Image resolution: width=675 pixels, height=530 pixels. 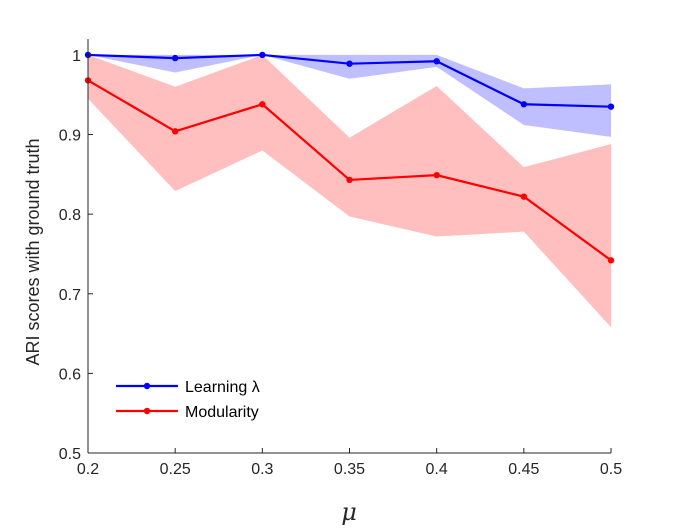 I want to click on legend-label-1: Modularity, so click(x=222, y=412).